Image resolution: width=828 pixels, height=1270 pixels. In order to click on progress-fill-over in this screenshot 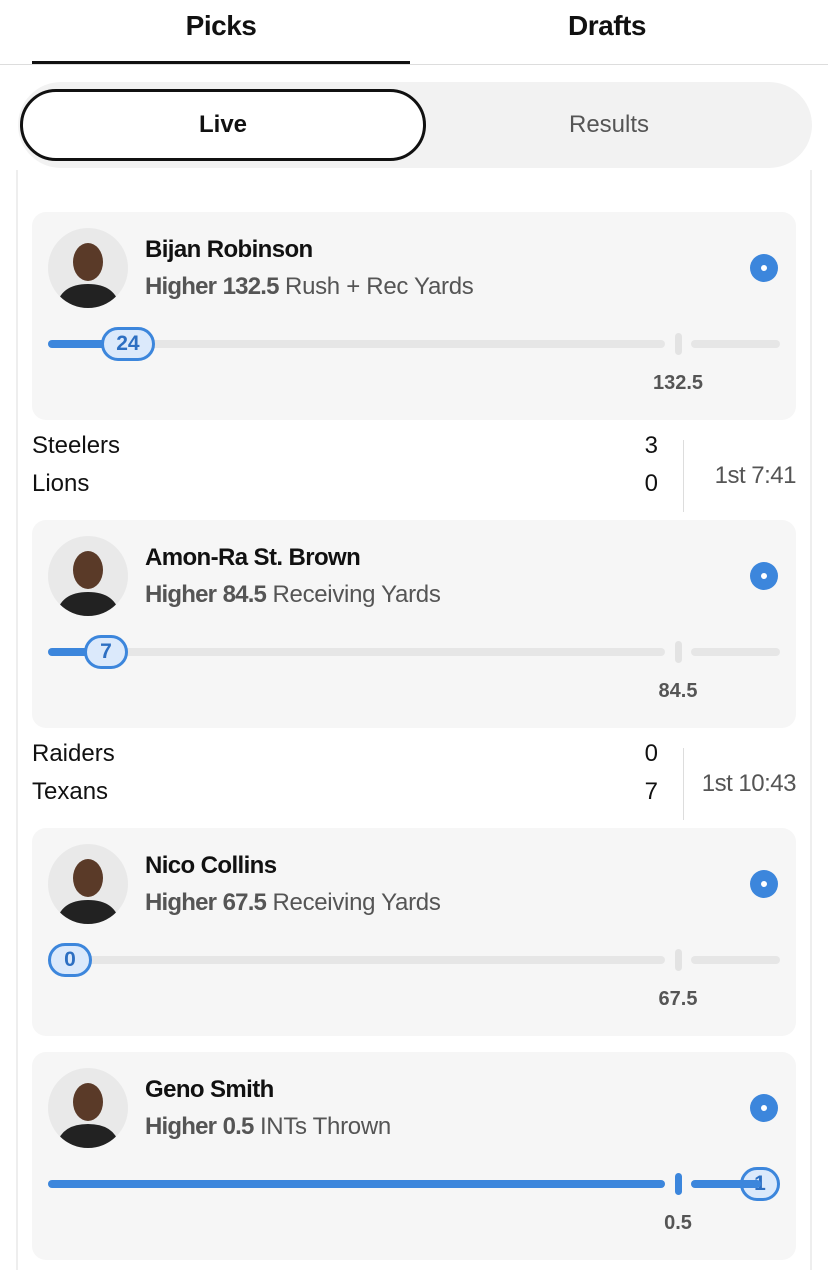, I will do `click(726, 1184)`.